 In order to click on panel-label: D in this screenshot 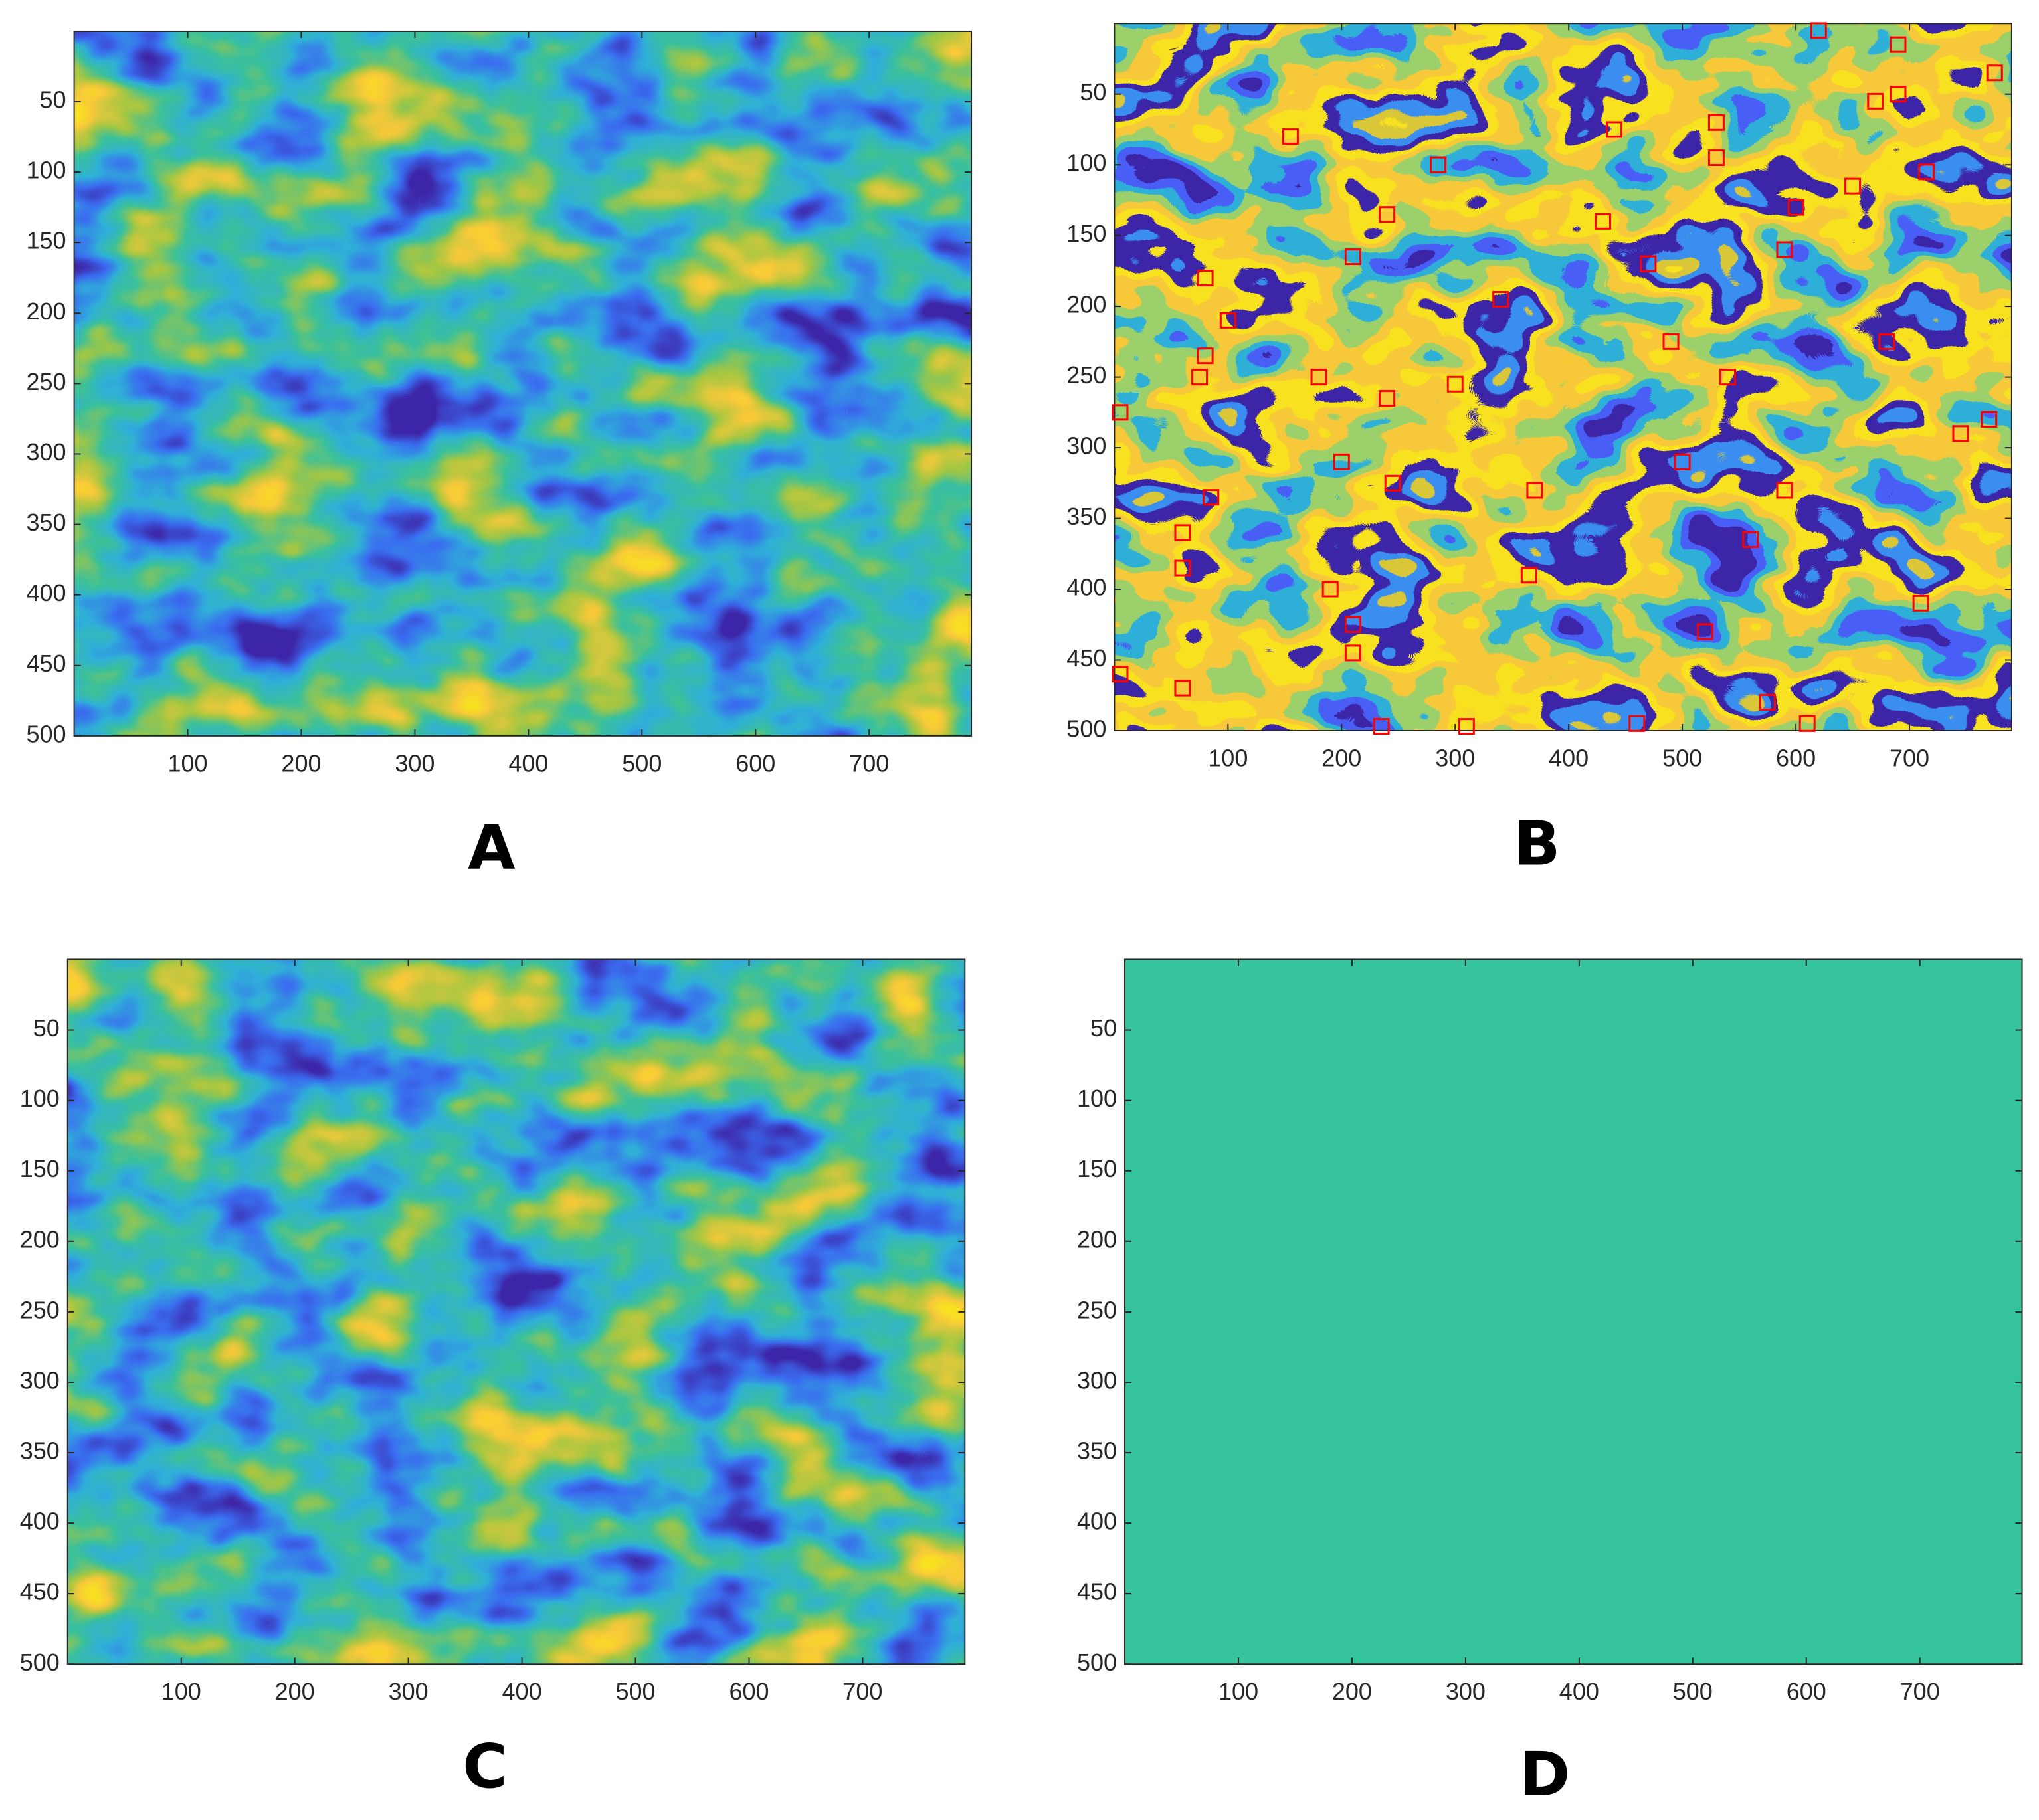, I will do `click(1544, 1774)`.